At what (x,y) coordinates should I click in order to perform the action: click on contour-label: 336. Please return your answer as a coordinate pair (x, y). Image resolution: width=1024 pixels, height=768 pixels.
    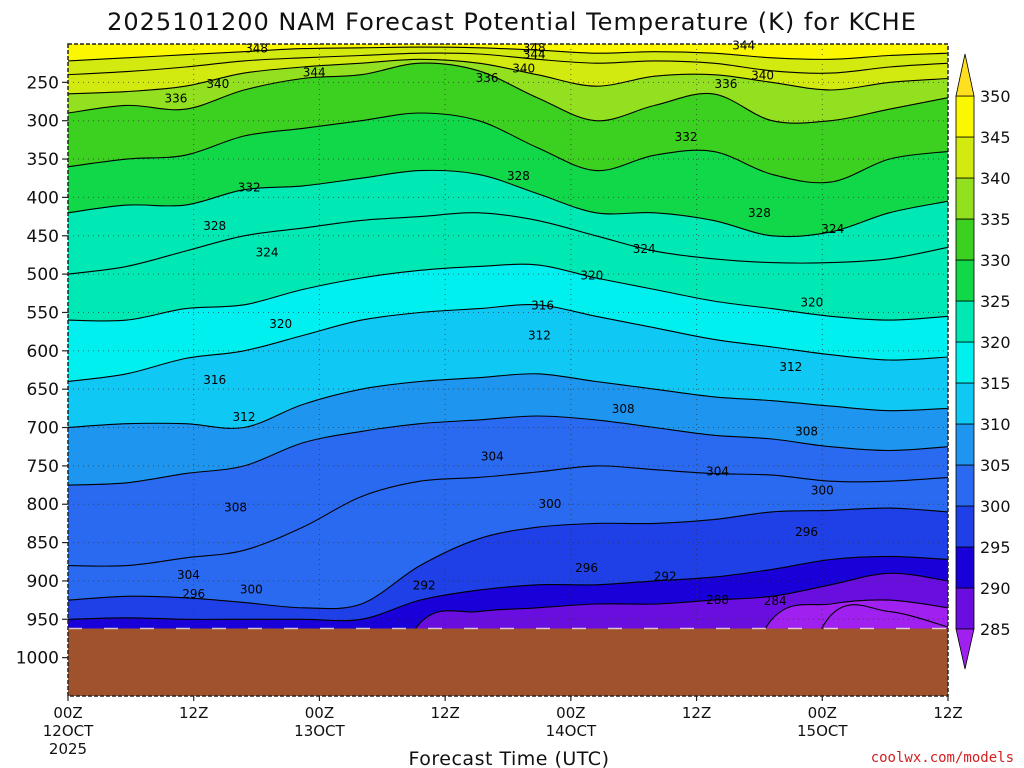
    Looking at the image, I should click on (487, 78).